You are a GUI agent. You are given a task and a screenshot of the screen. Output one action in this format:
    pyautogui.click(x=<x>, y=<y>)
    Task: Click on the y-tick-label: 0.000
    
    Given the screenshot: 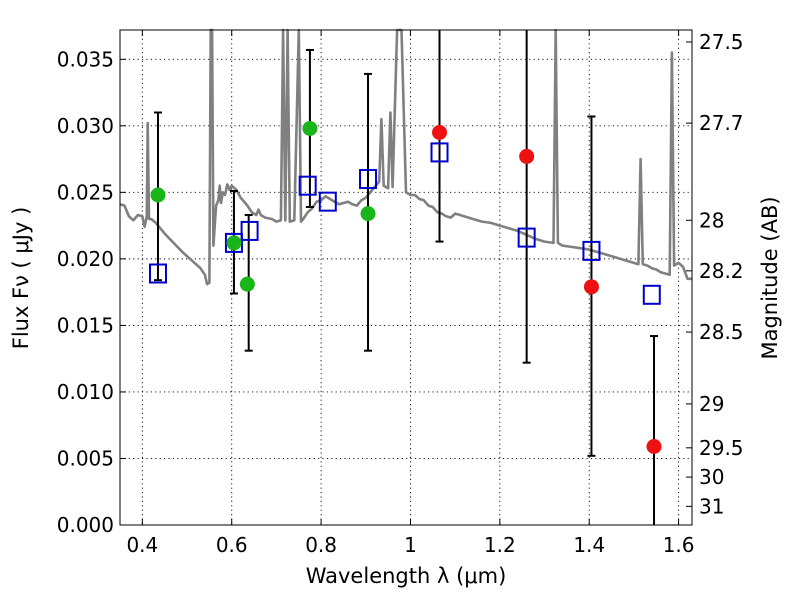 What is the action you would take?
    pyautogui.click(x=85, y=525)
    